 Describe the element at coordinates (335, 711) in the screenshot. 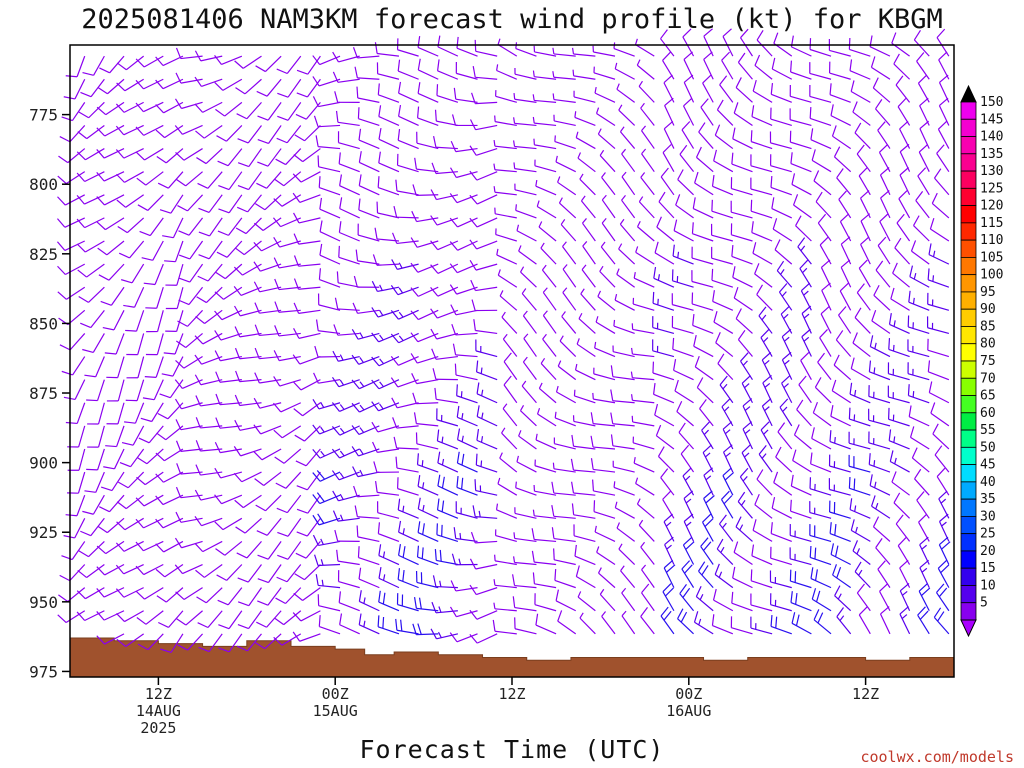

I see `x-tick-label: 15AUG` at that location.